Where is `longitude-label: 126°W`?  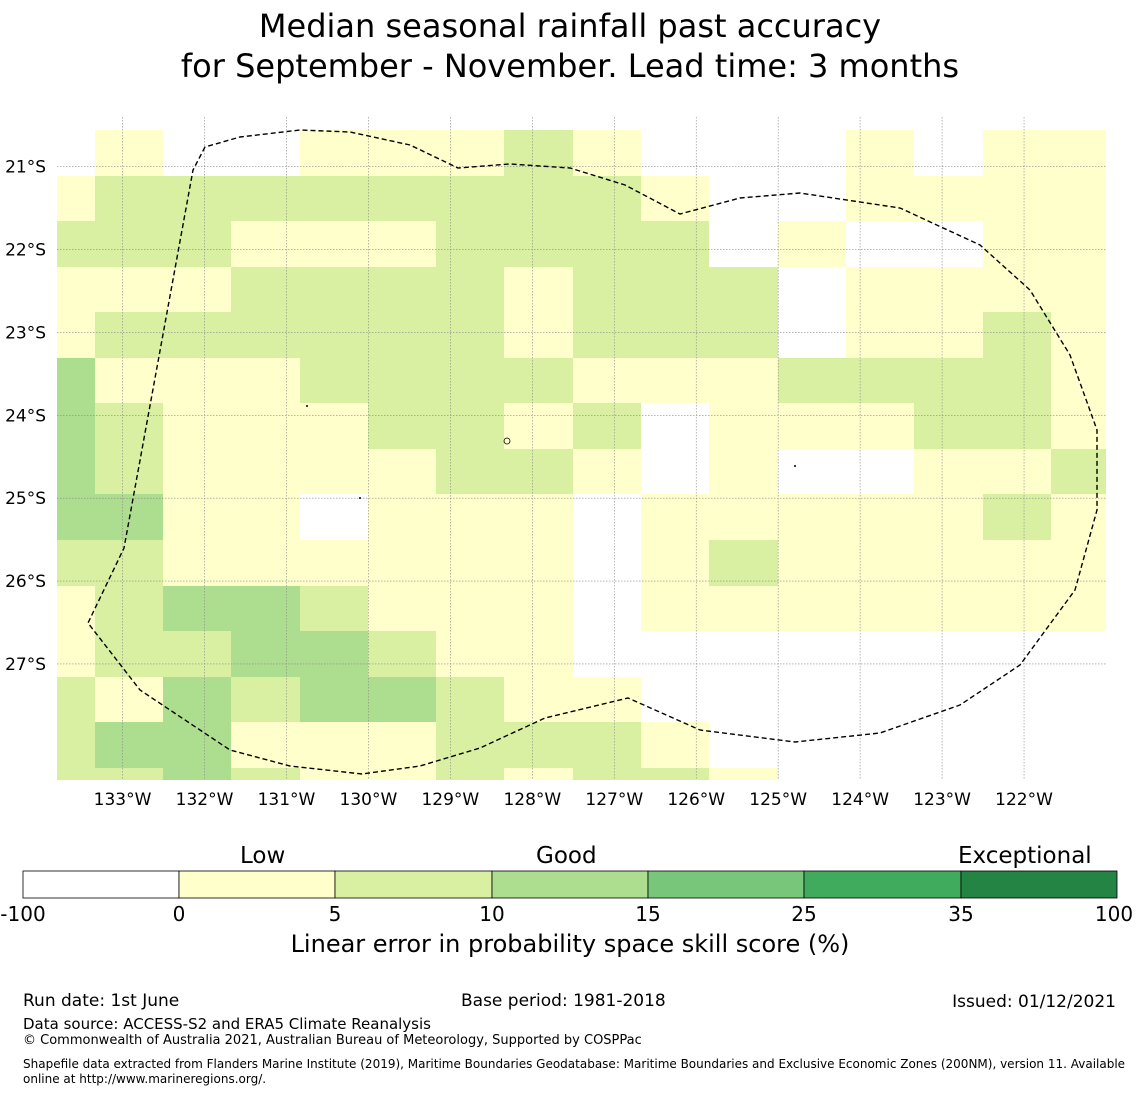
longitude-label: 126°W is located at coordinates (696, 800).